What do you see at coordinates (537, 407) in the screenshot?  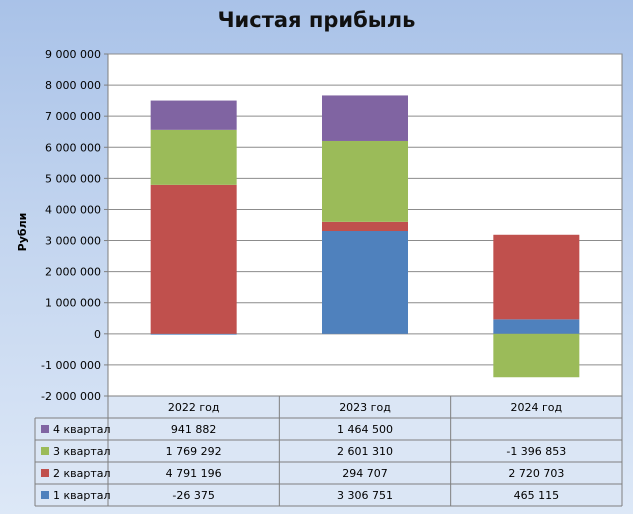 I see `category-label: 2024 год` at bounding box center [537, 407].